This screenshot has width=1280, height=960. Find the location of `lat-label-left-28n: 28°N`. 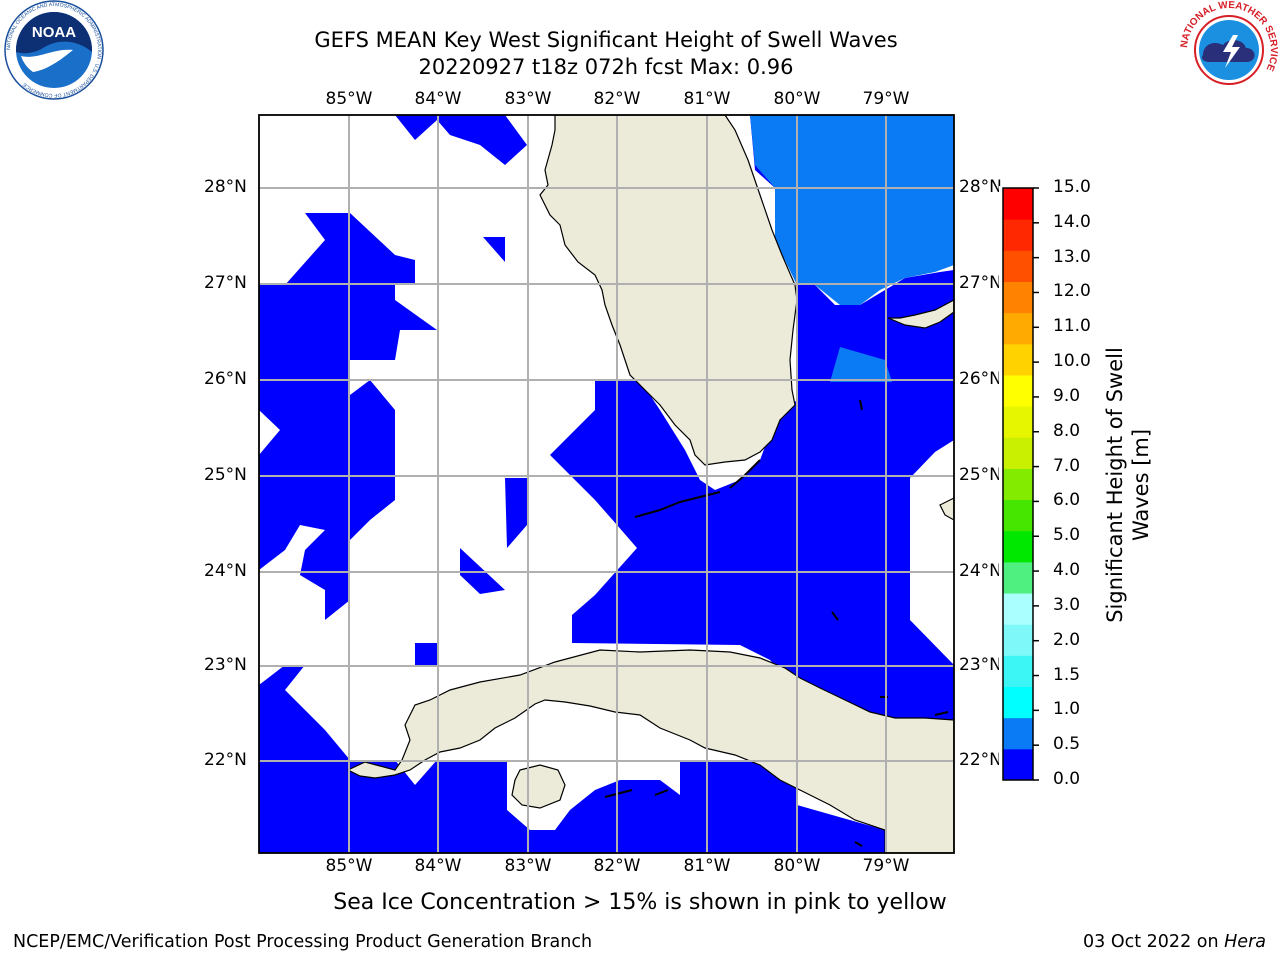

lat-label-left-28n: 28°N is located at coordinates (225, 187).